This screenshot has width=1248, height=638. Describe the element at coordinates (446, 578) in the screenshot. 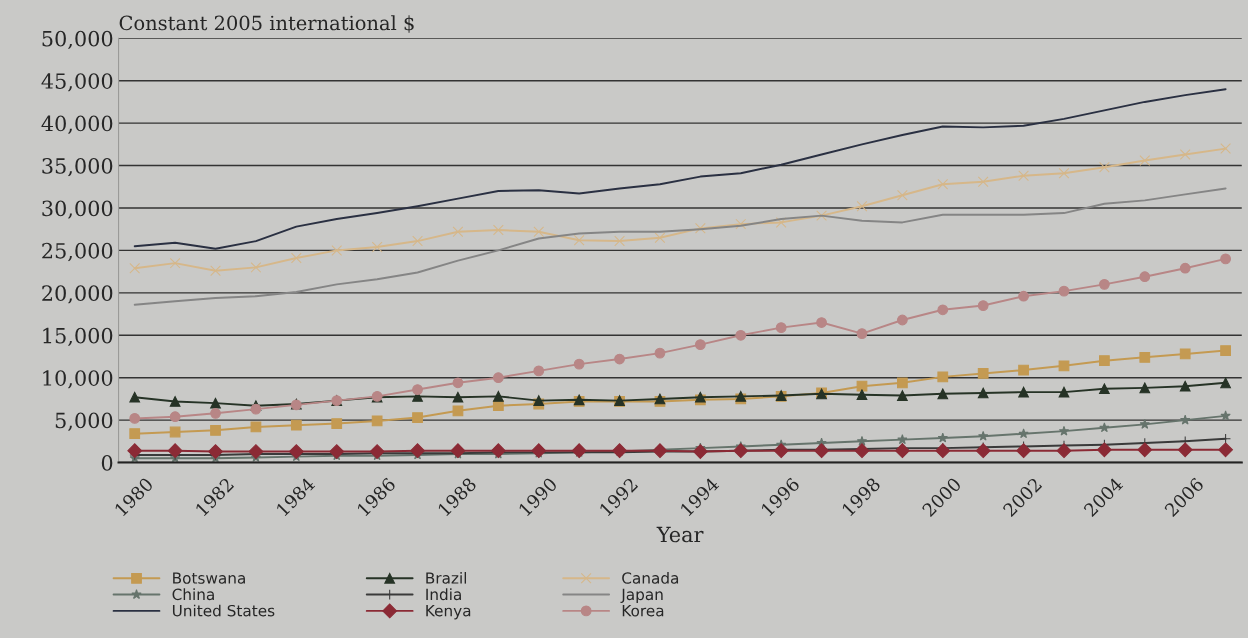

I see `legend-label: Brazil` at that location.